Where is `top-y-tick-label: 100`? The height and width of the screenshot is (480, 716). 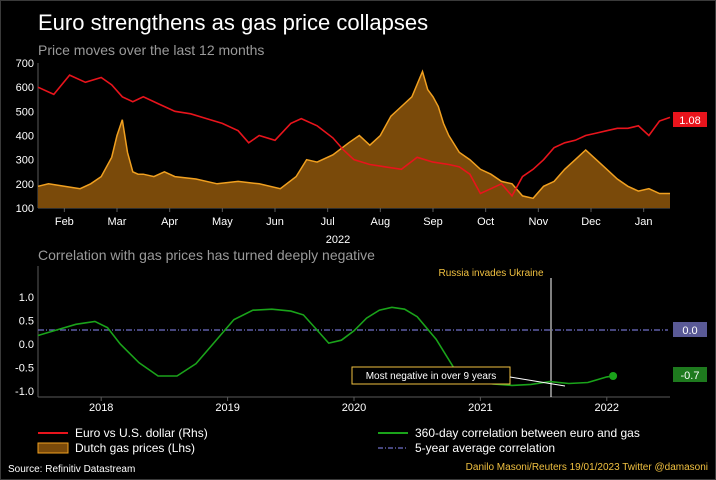
top-y-tick-label: 100 is located at coordinates (25, 209).